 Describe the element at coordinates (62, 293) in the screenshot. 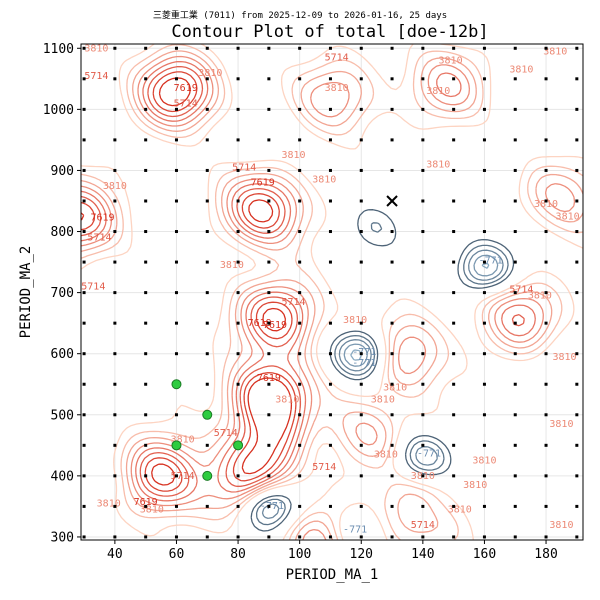

I see `y-tick-label: 700` at that location.